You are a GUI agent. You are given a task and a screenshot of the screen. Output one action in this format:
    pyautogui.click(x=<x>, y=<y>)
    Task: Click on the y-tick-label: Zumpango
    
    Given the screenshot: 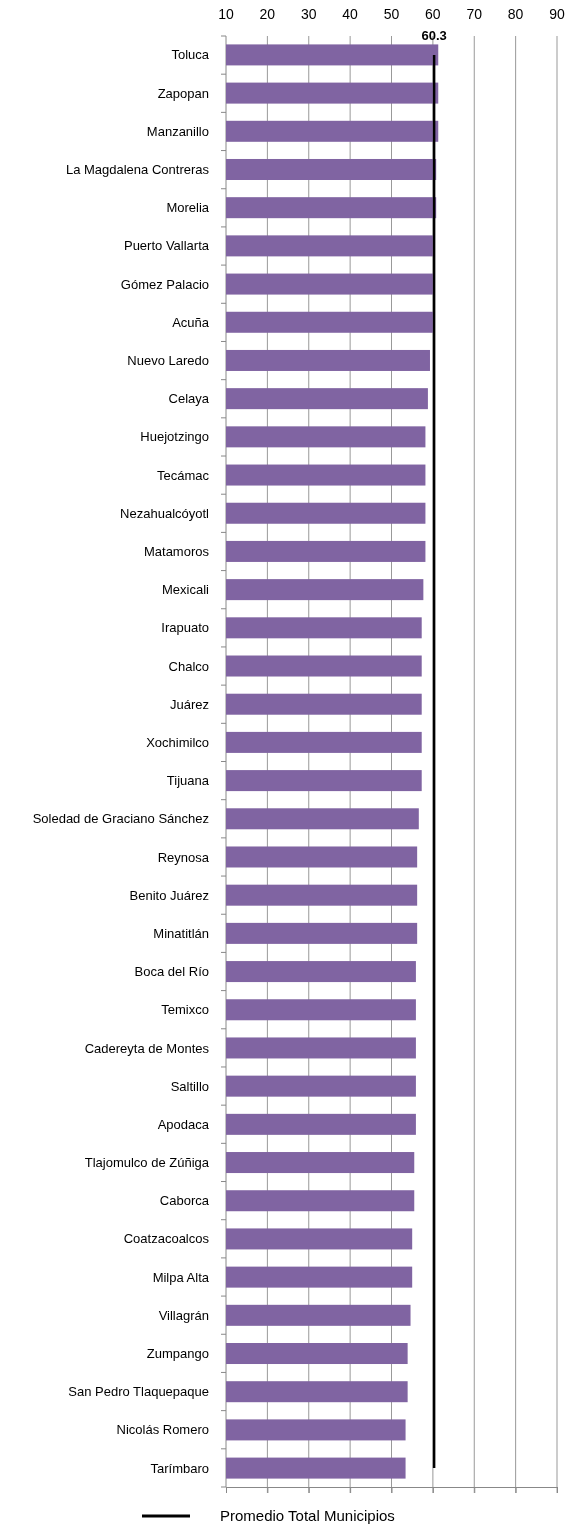 What is the action you would take?
    pyautogui.click(x=177, y=1354)
    